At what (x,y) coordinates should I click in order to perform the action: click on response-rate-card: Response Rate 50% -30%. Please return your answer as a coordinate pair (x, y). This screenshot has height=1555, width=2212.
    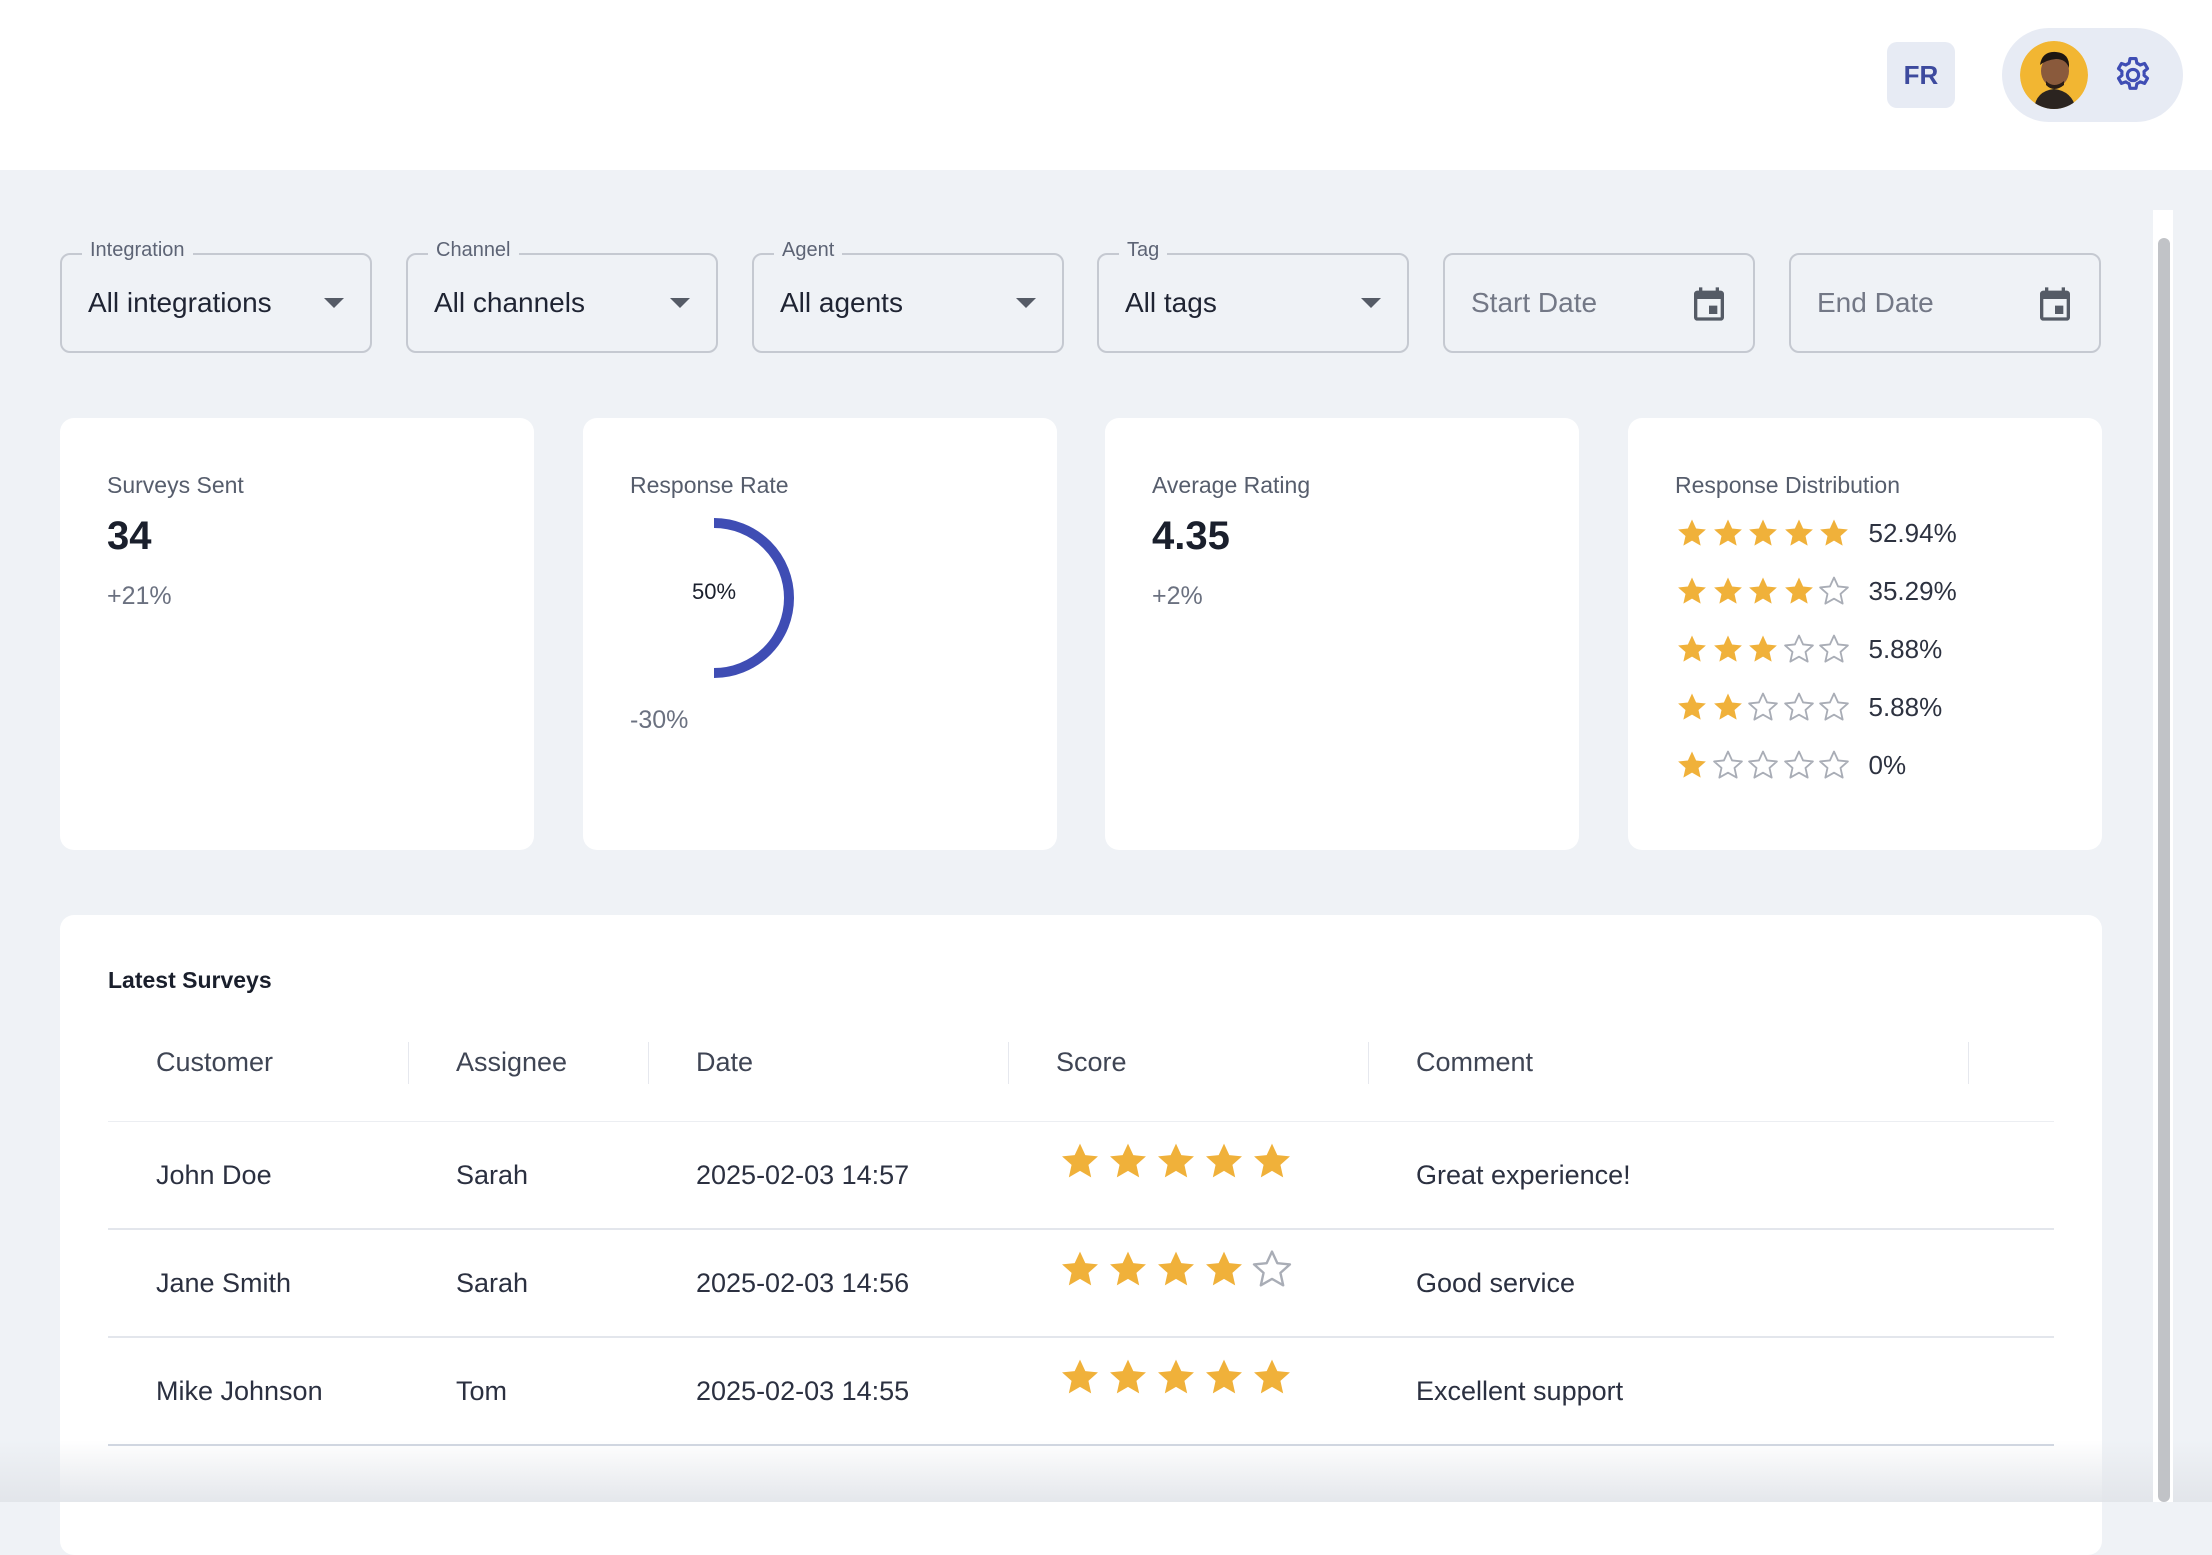
    Looking at the image, I should click on (820, 634).